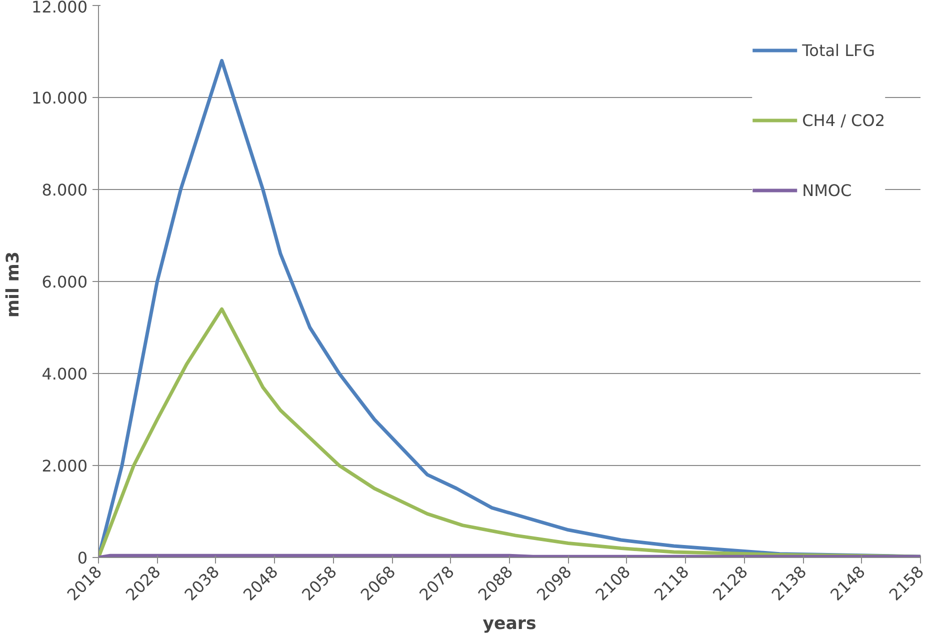  Describe the element at coordinates (843, 120) in the screenshot. I see `legend-label: CH4 / CO2` at that location.